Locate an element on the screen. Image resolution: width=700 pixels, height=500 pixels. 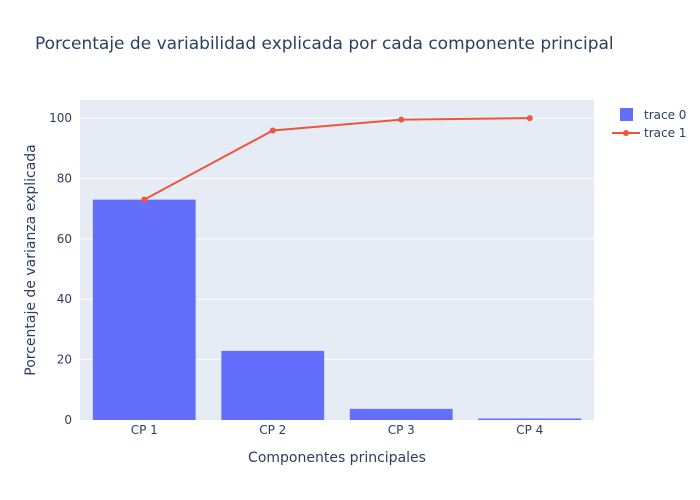
x-tick-label-3: CP 3 is located at coordinates (401, 430).